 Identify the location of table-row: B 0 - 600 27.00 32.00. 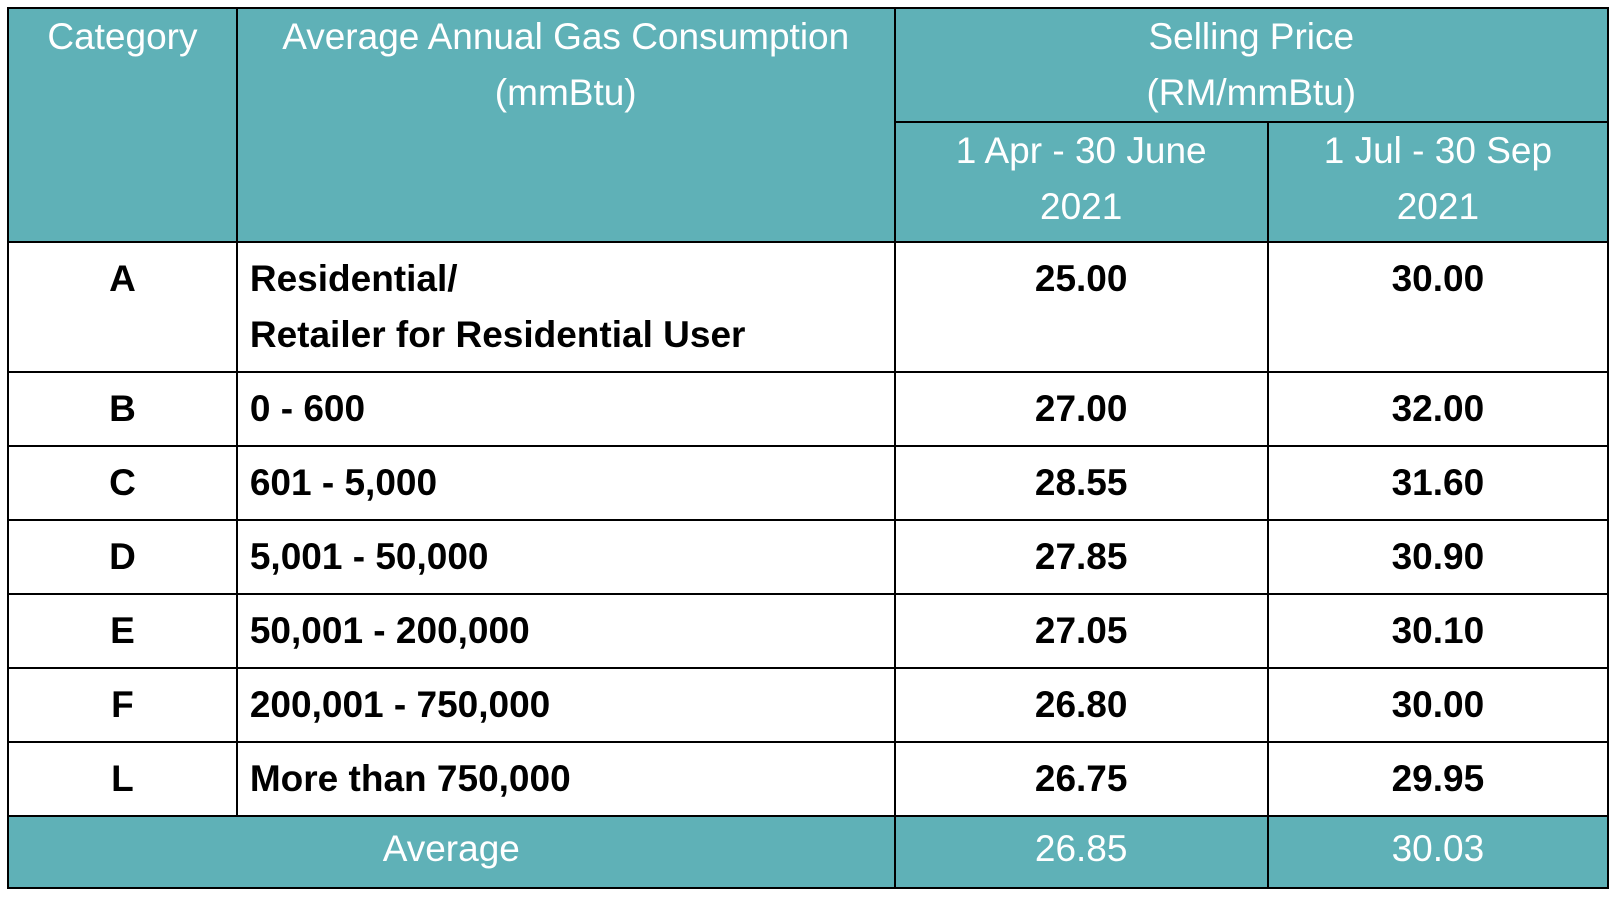
(808, 409).